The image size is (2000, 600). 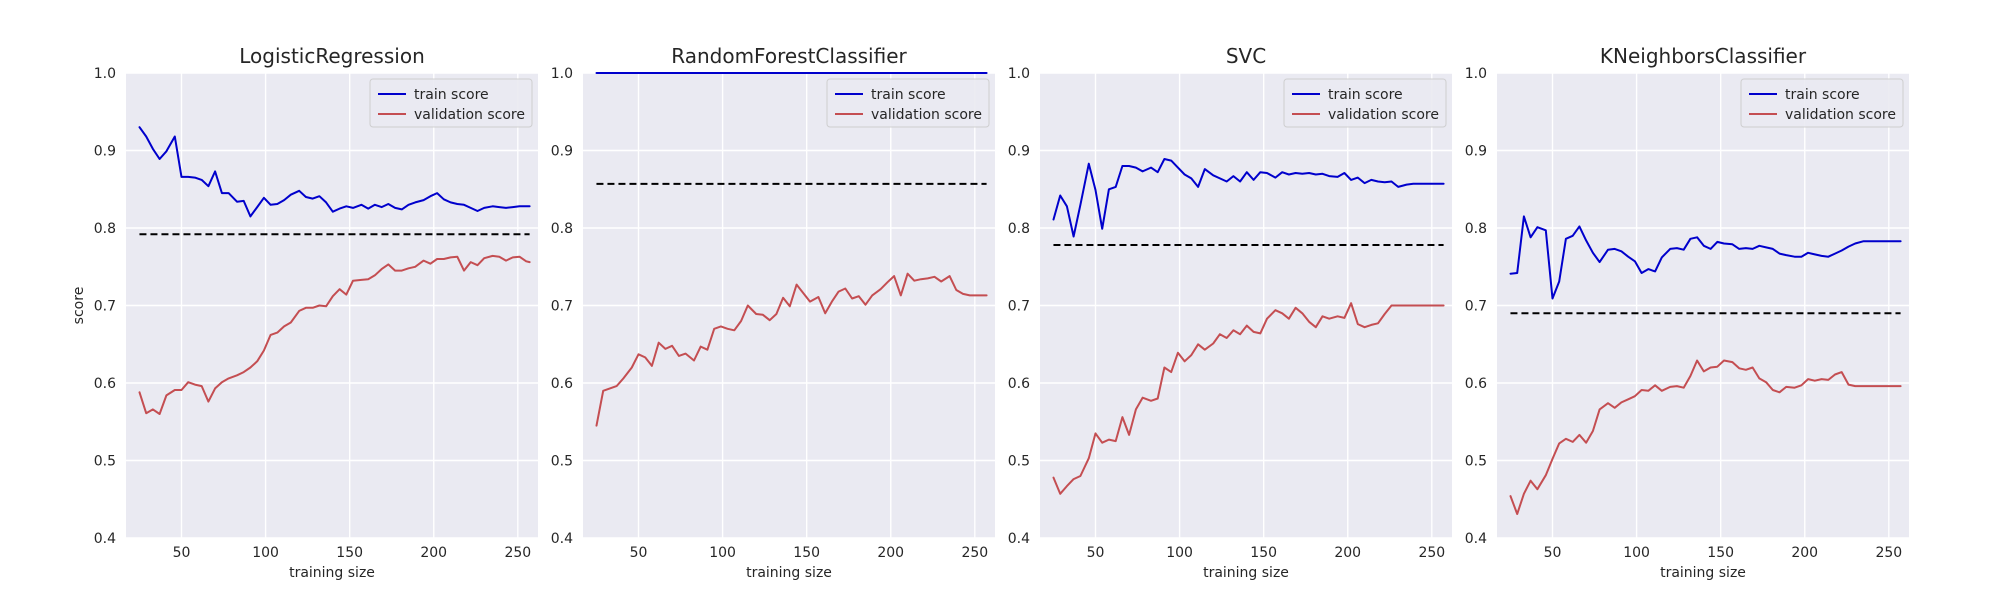 What do you see at coordinates (1703, 56) in the screenshot?
I see `chart-title: KNeighborsClassifier` at bounding box center [1703, 56].